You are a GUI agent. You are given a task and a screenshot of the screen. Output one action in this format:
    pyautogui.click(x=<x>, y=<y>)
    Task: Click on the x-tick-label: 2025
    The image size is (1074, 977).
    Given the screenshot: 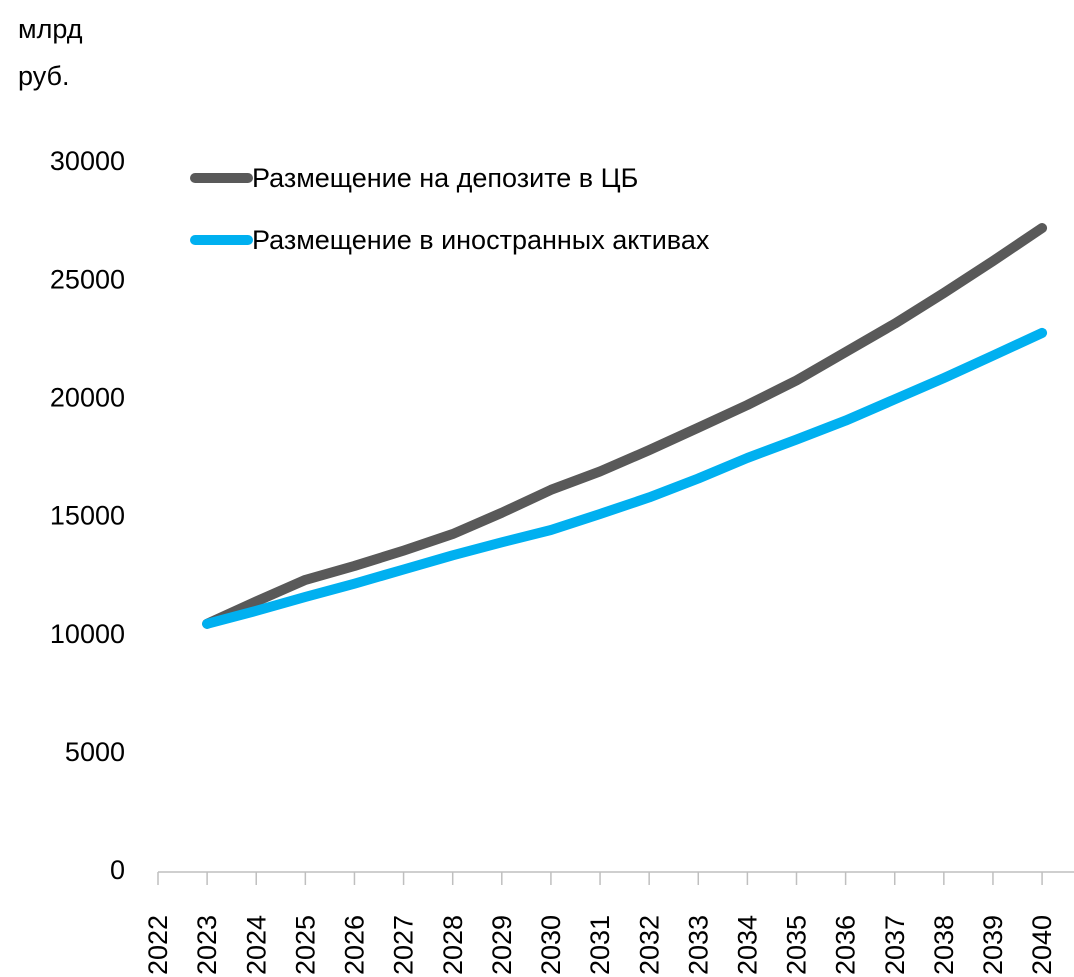 What is the action you would take?
    pyautogui.click(x=305, y=945)
    